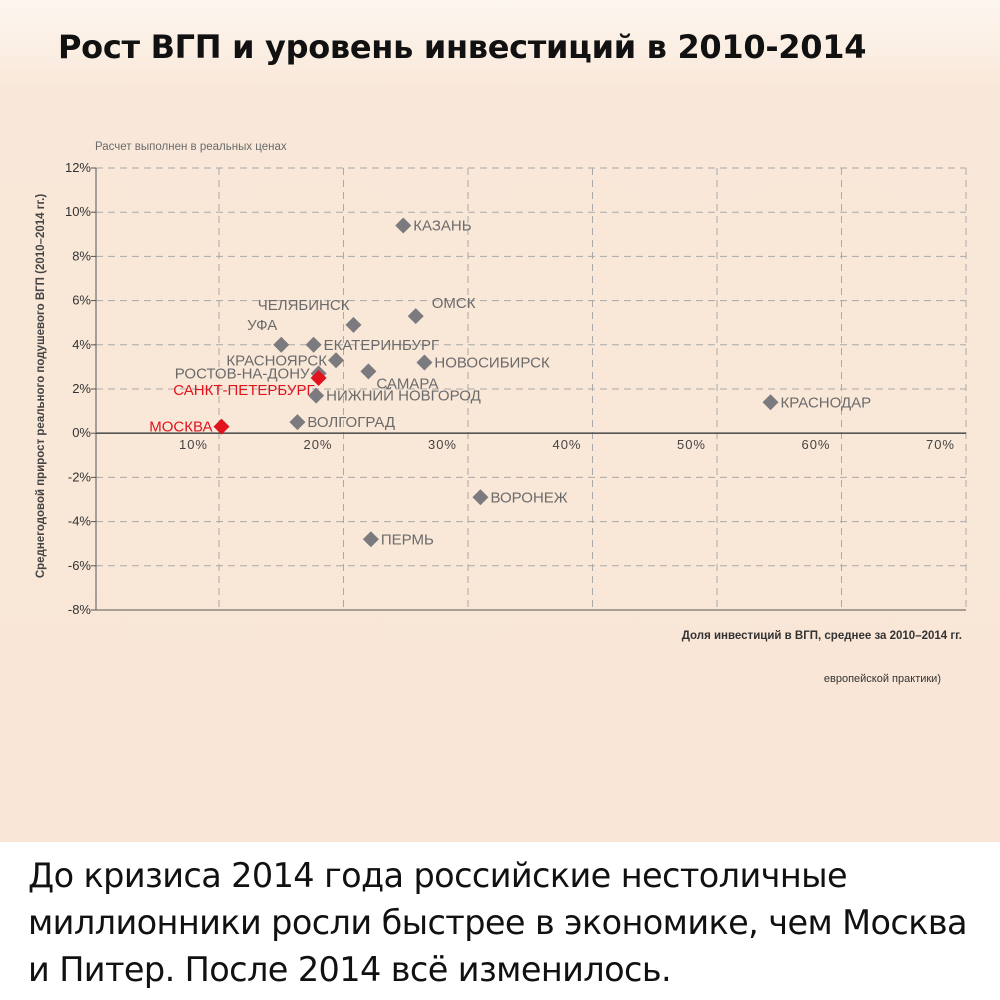 This screenshot has height=1000, width=1000. What do you see at coordinates (242, 374) in the screenshot?
I see `data-point-label: РОСТОВ-НА-ДОНУ` at bounding box center [242, 374].